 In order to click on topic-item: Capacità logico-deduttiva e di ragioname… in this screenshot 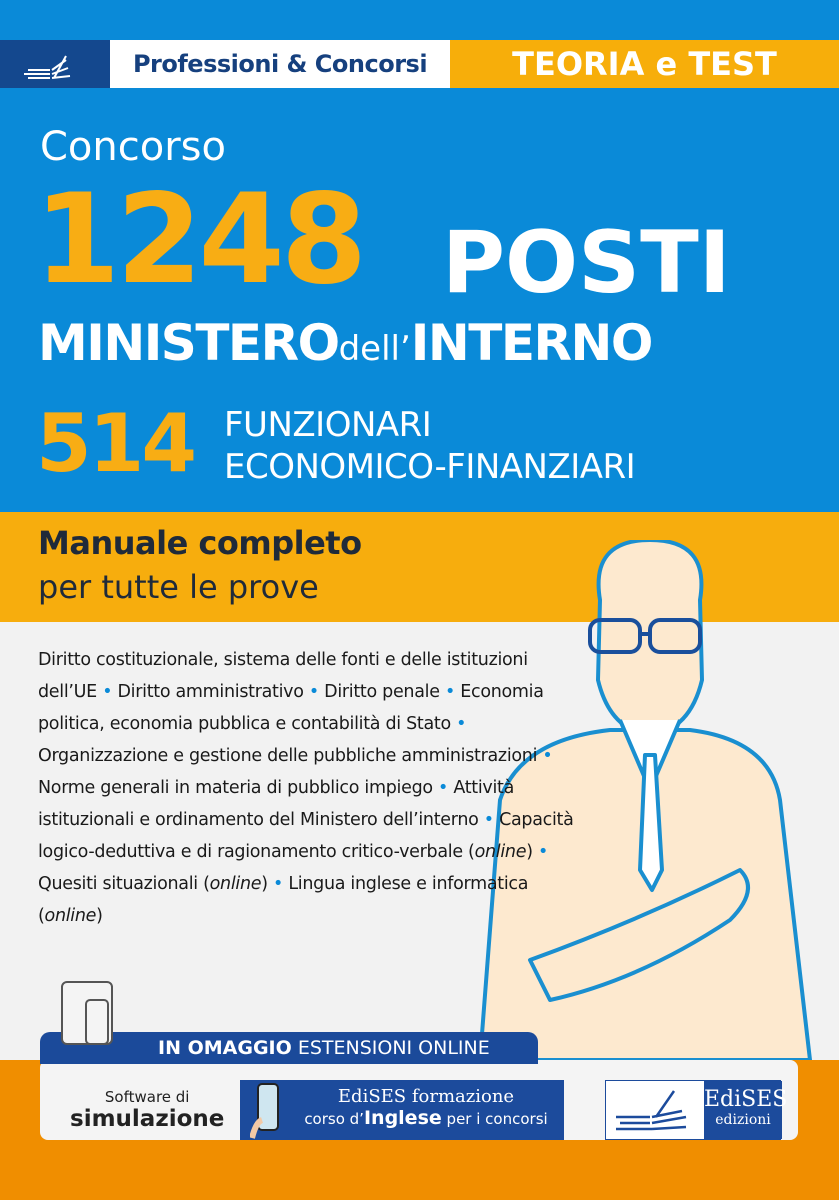, I will do `click(306, 836)`.